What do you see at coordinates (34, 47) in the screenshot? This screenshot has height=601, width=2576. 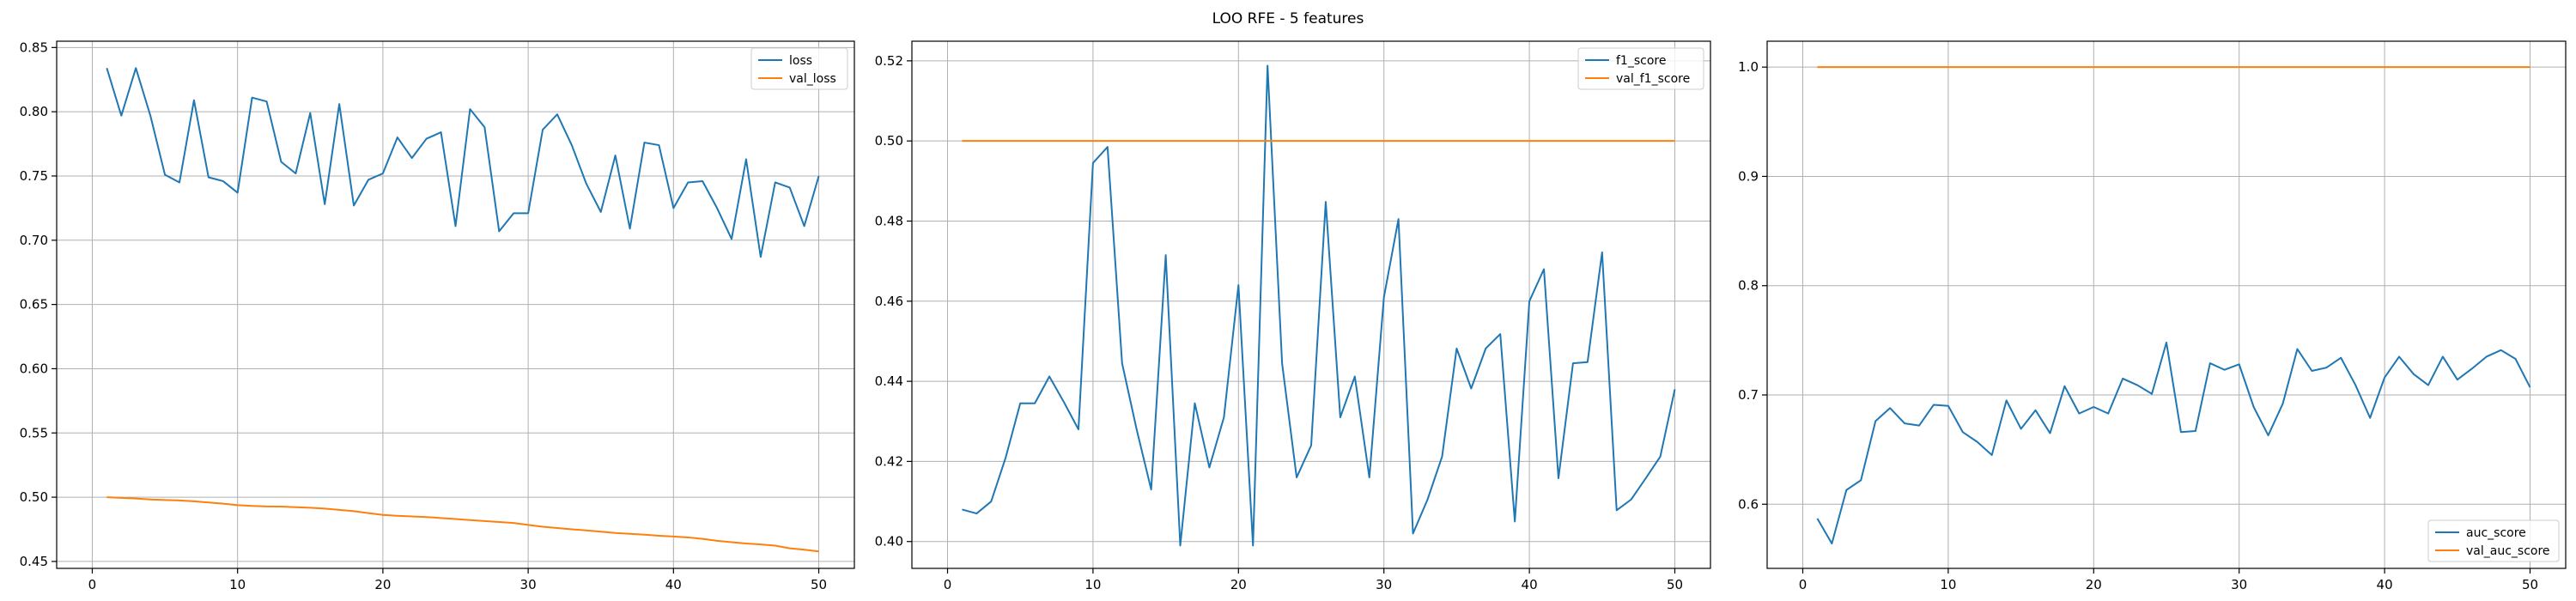 I see `y-tick-label: 0.85` at bounding box center [34, 47].